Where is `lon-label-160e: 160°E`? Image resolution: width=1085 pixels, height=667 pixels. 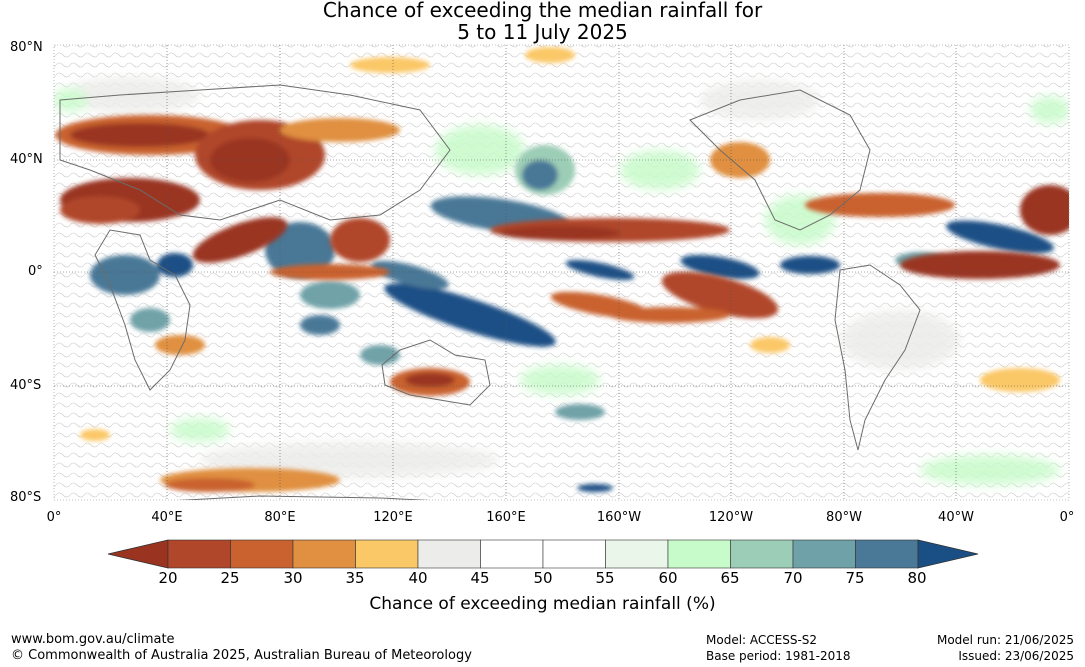 lon-label-160e: 160°E is located at coordinates (506, 517).